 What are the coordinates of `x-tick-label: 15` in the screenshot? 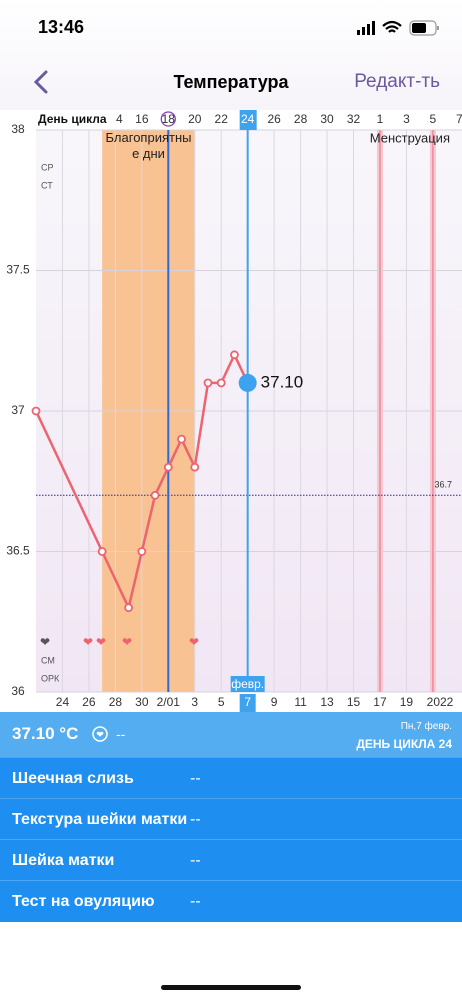 It's located at (354, 702).